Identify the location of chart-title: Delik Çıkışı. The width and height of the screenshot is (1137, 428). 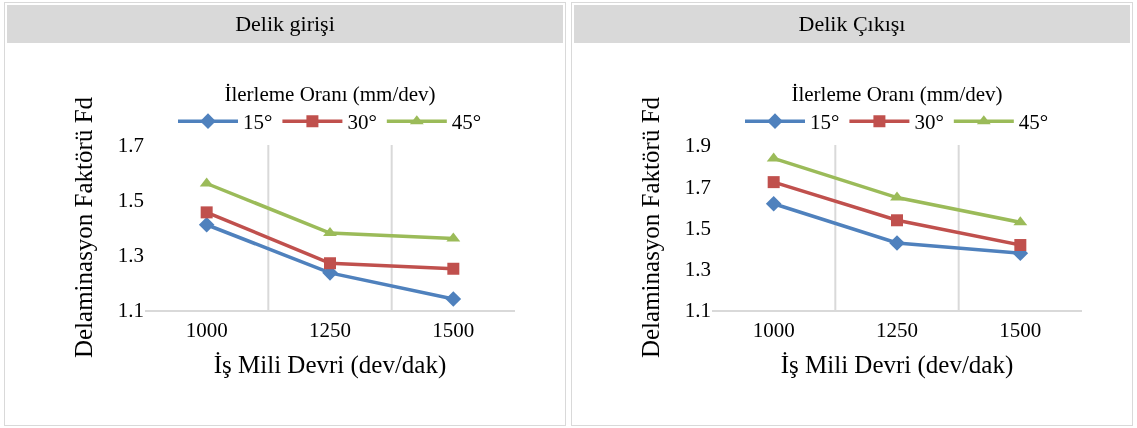
(852, 24).